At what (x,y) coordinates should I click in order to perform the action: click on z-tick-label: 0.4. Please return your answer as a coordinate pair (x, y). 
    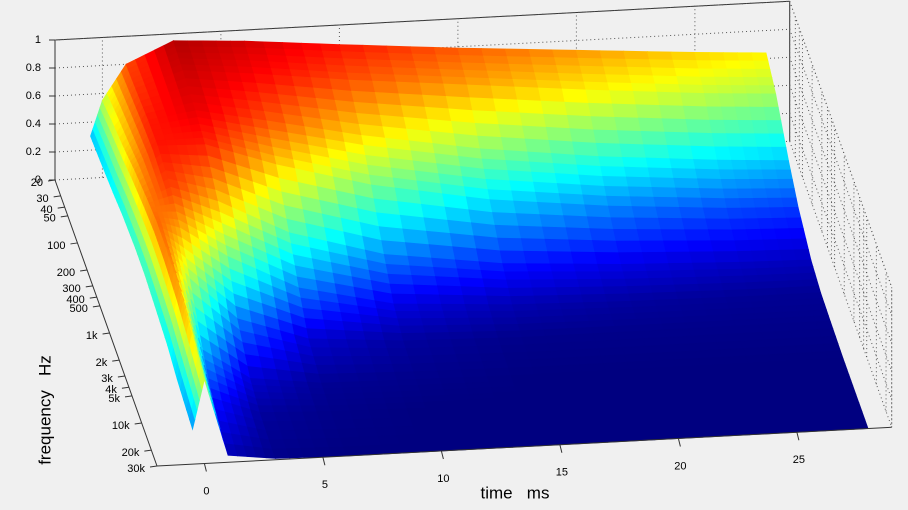
    Looking at the image, I should click on (33, 124).